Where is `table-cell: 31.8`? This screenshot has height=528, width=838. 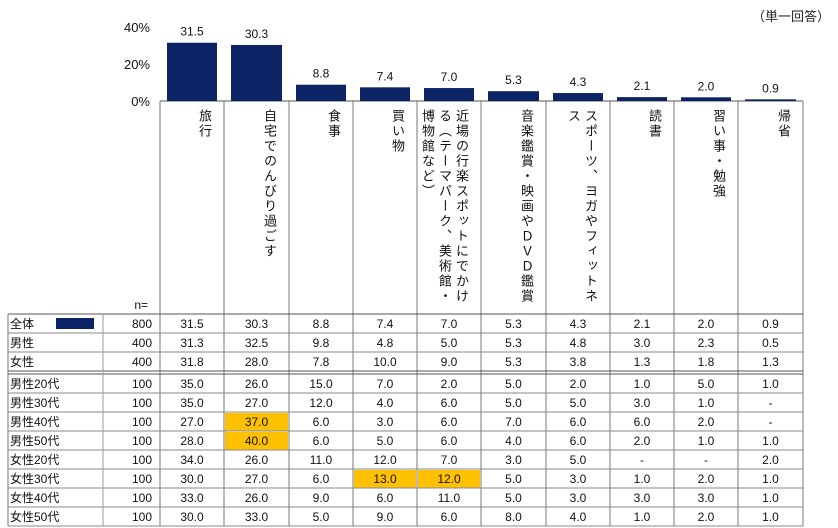
table-cell: 31.8 is located at coordinates (192, 362).